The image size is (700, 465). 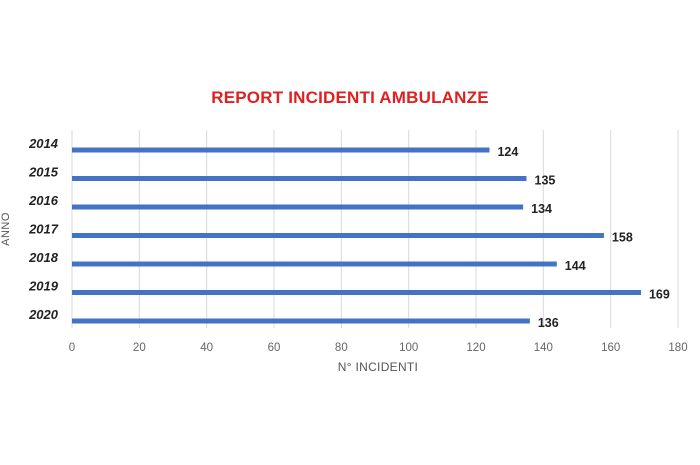 What do you see at coordinates (350, 97) in the screenshot?
I see `chart-title: REPORT INCIDENTI AMBULANZE` at bounding box center [350, 97].